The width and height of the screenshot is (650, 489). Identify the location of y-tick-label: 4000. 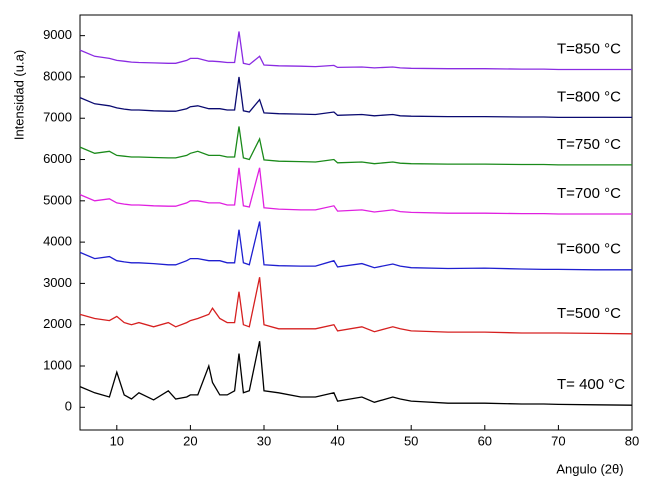
(57, 241).